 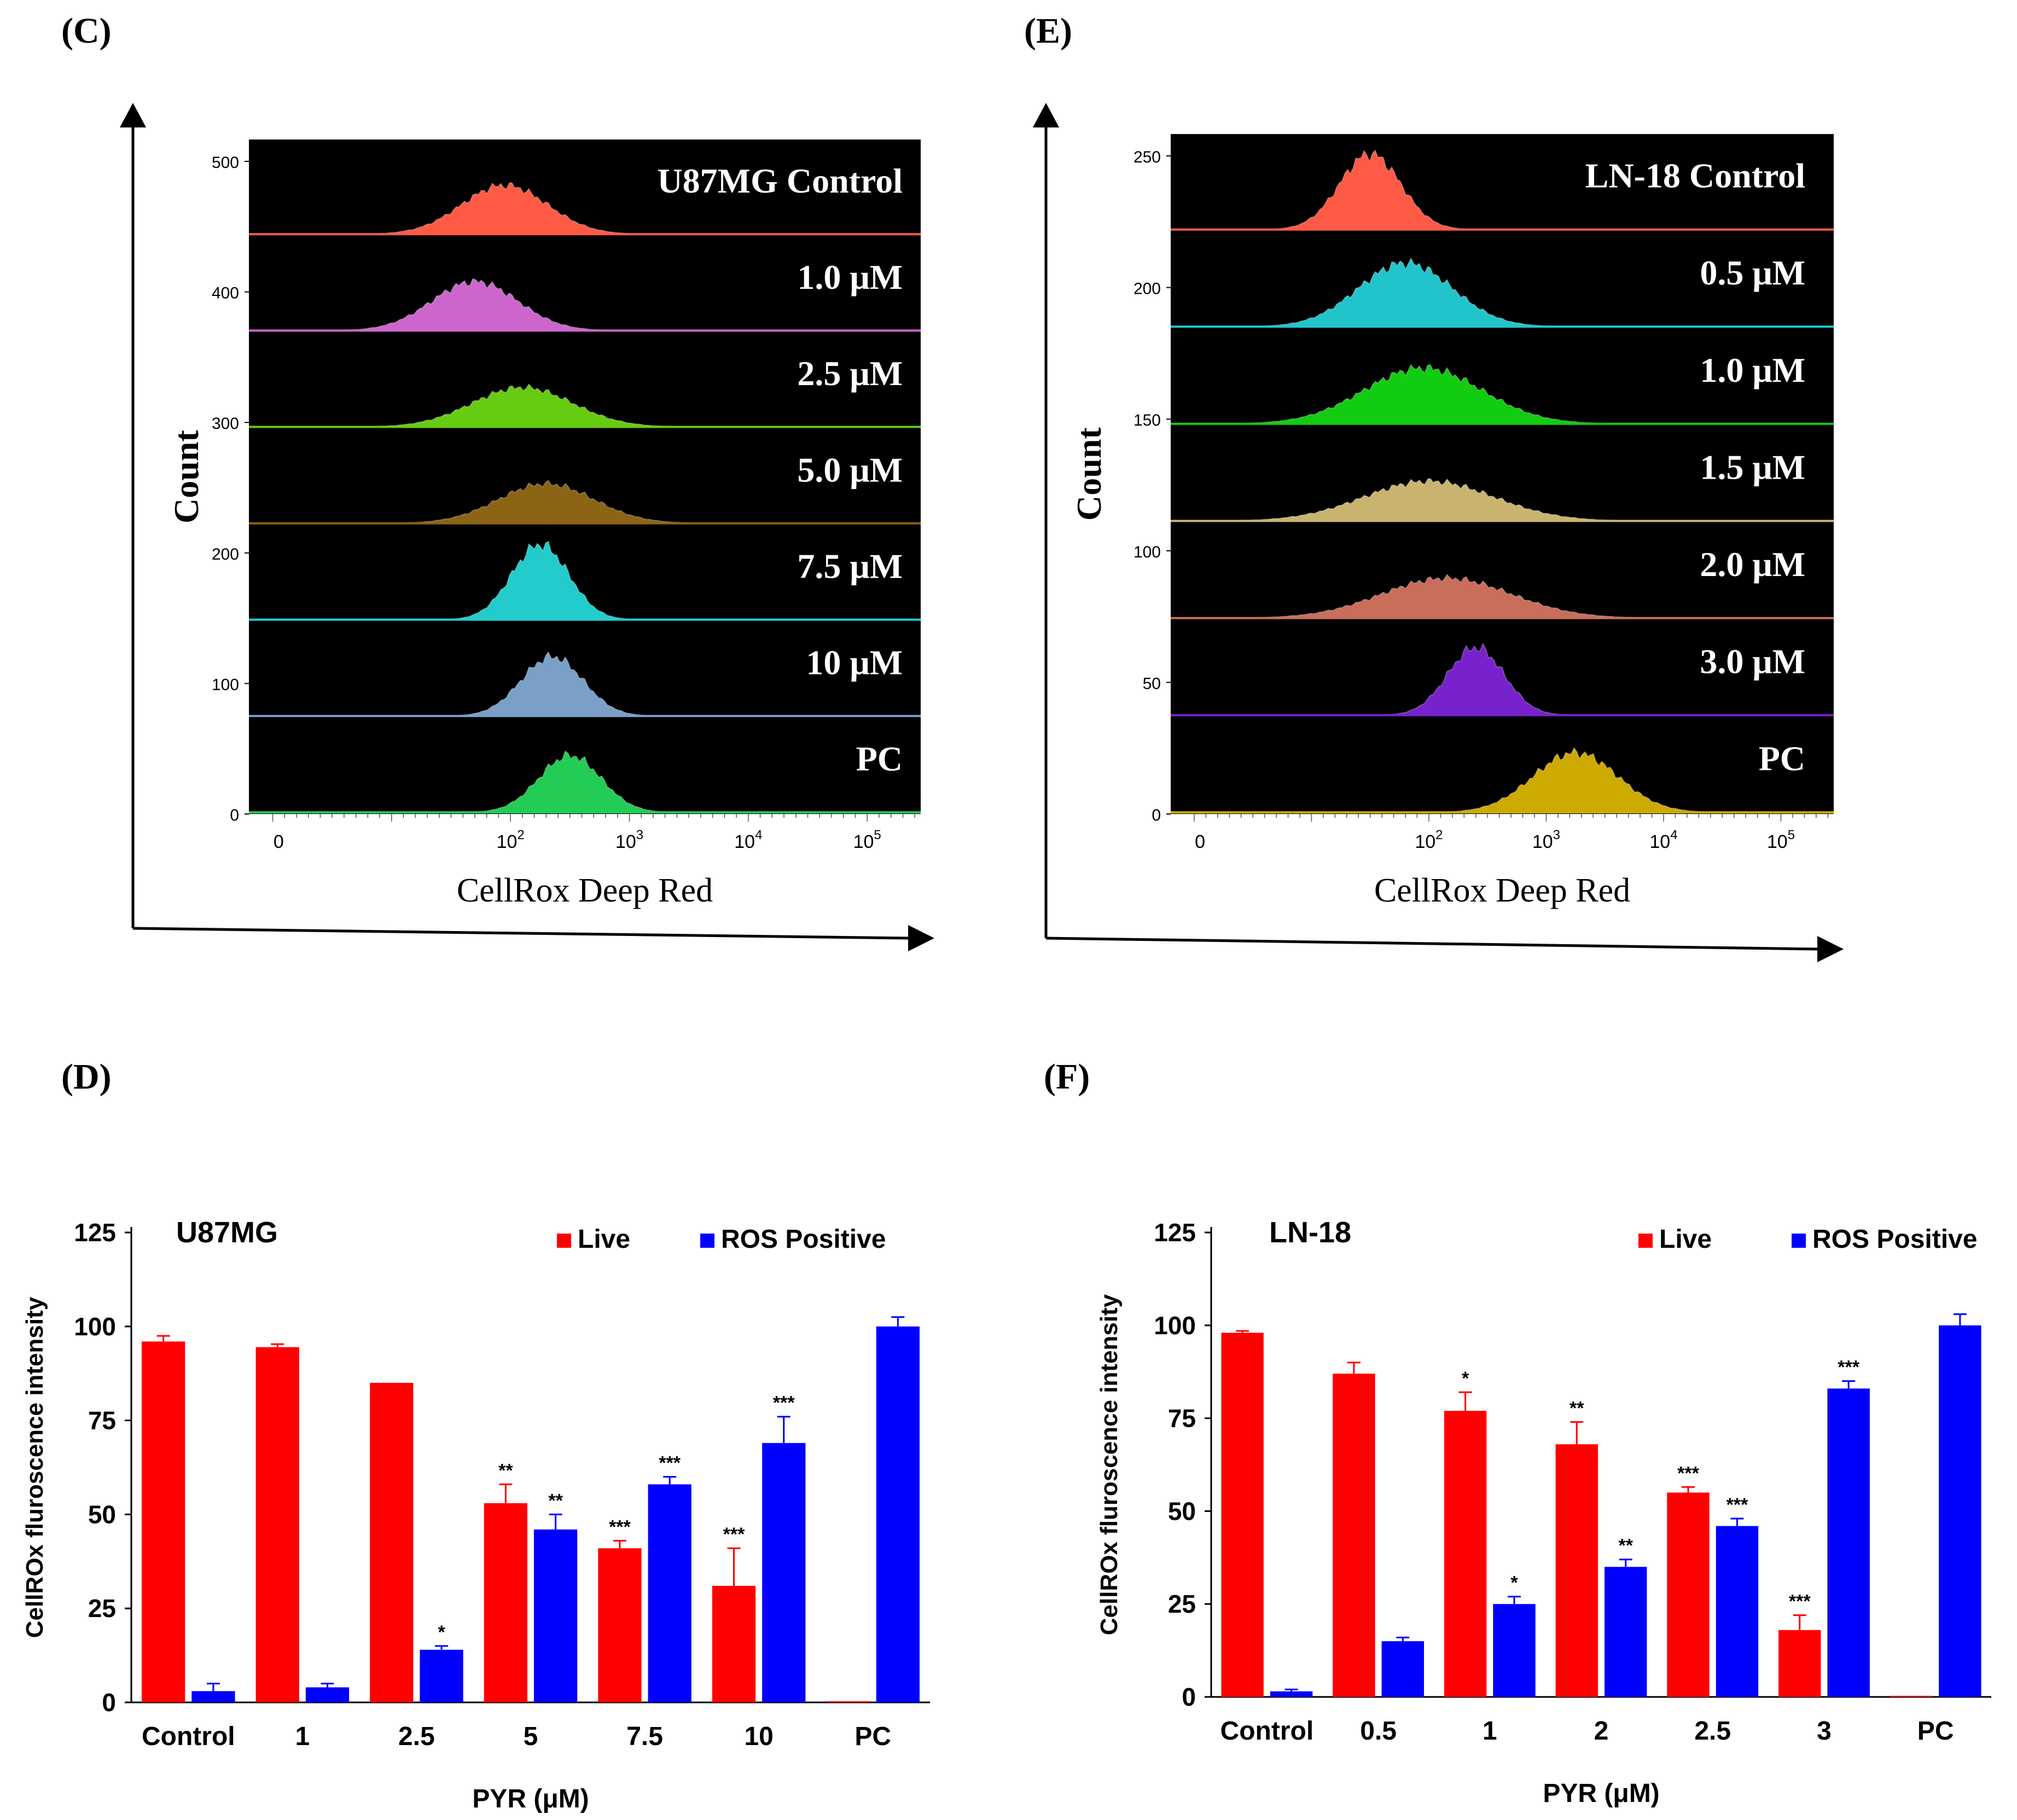 I want to click on panel-e-label: (E), so click(x=1048, y=31).